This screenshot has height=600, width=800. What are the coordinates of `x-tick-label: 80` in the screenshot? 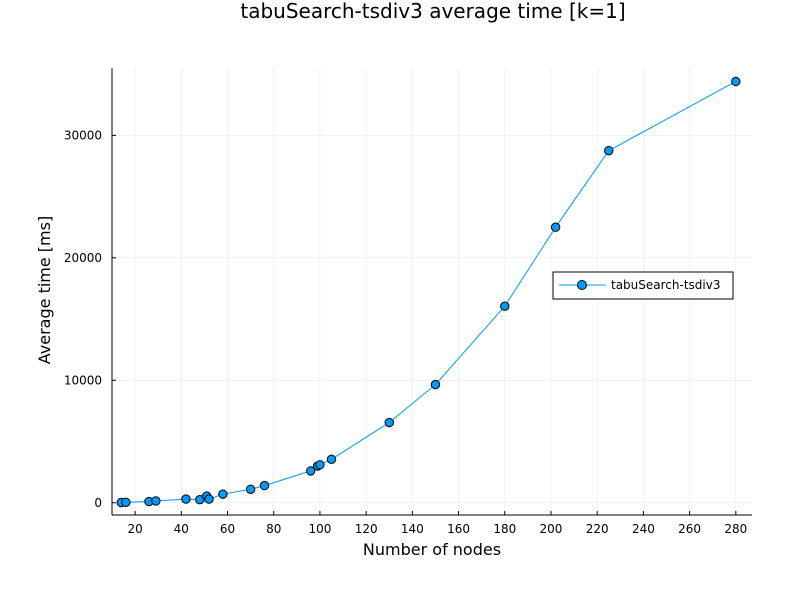 It's located at (273, 529).